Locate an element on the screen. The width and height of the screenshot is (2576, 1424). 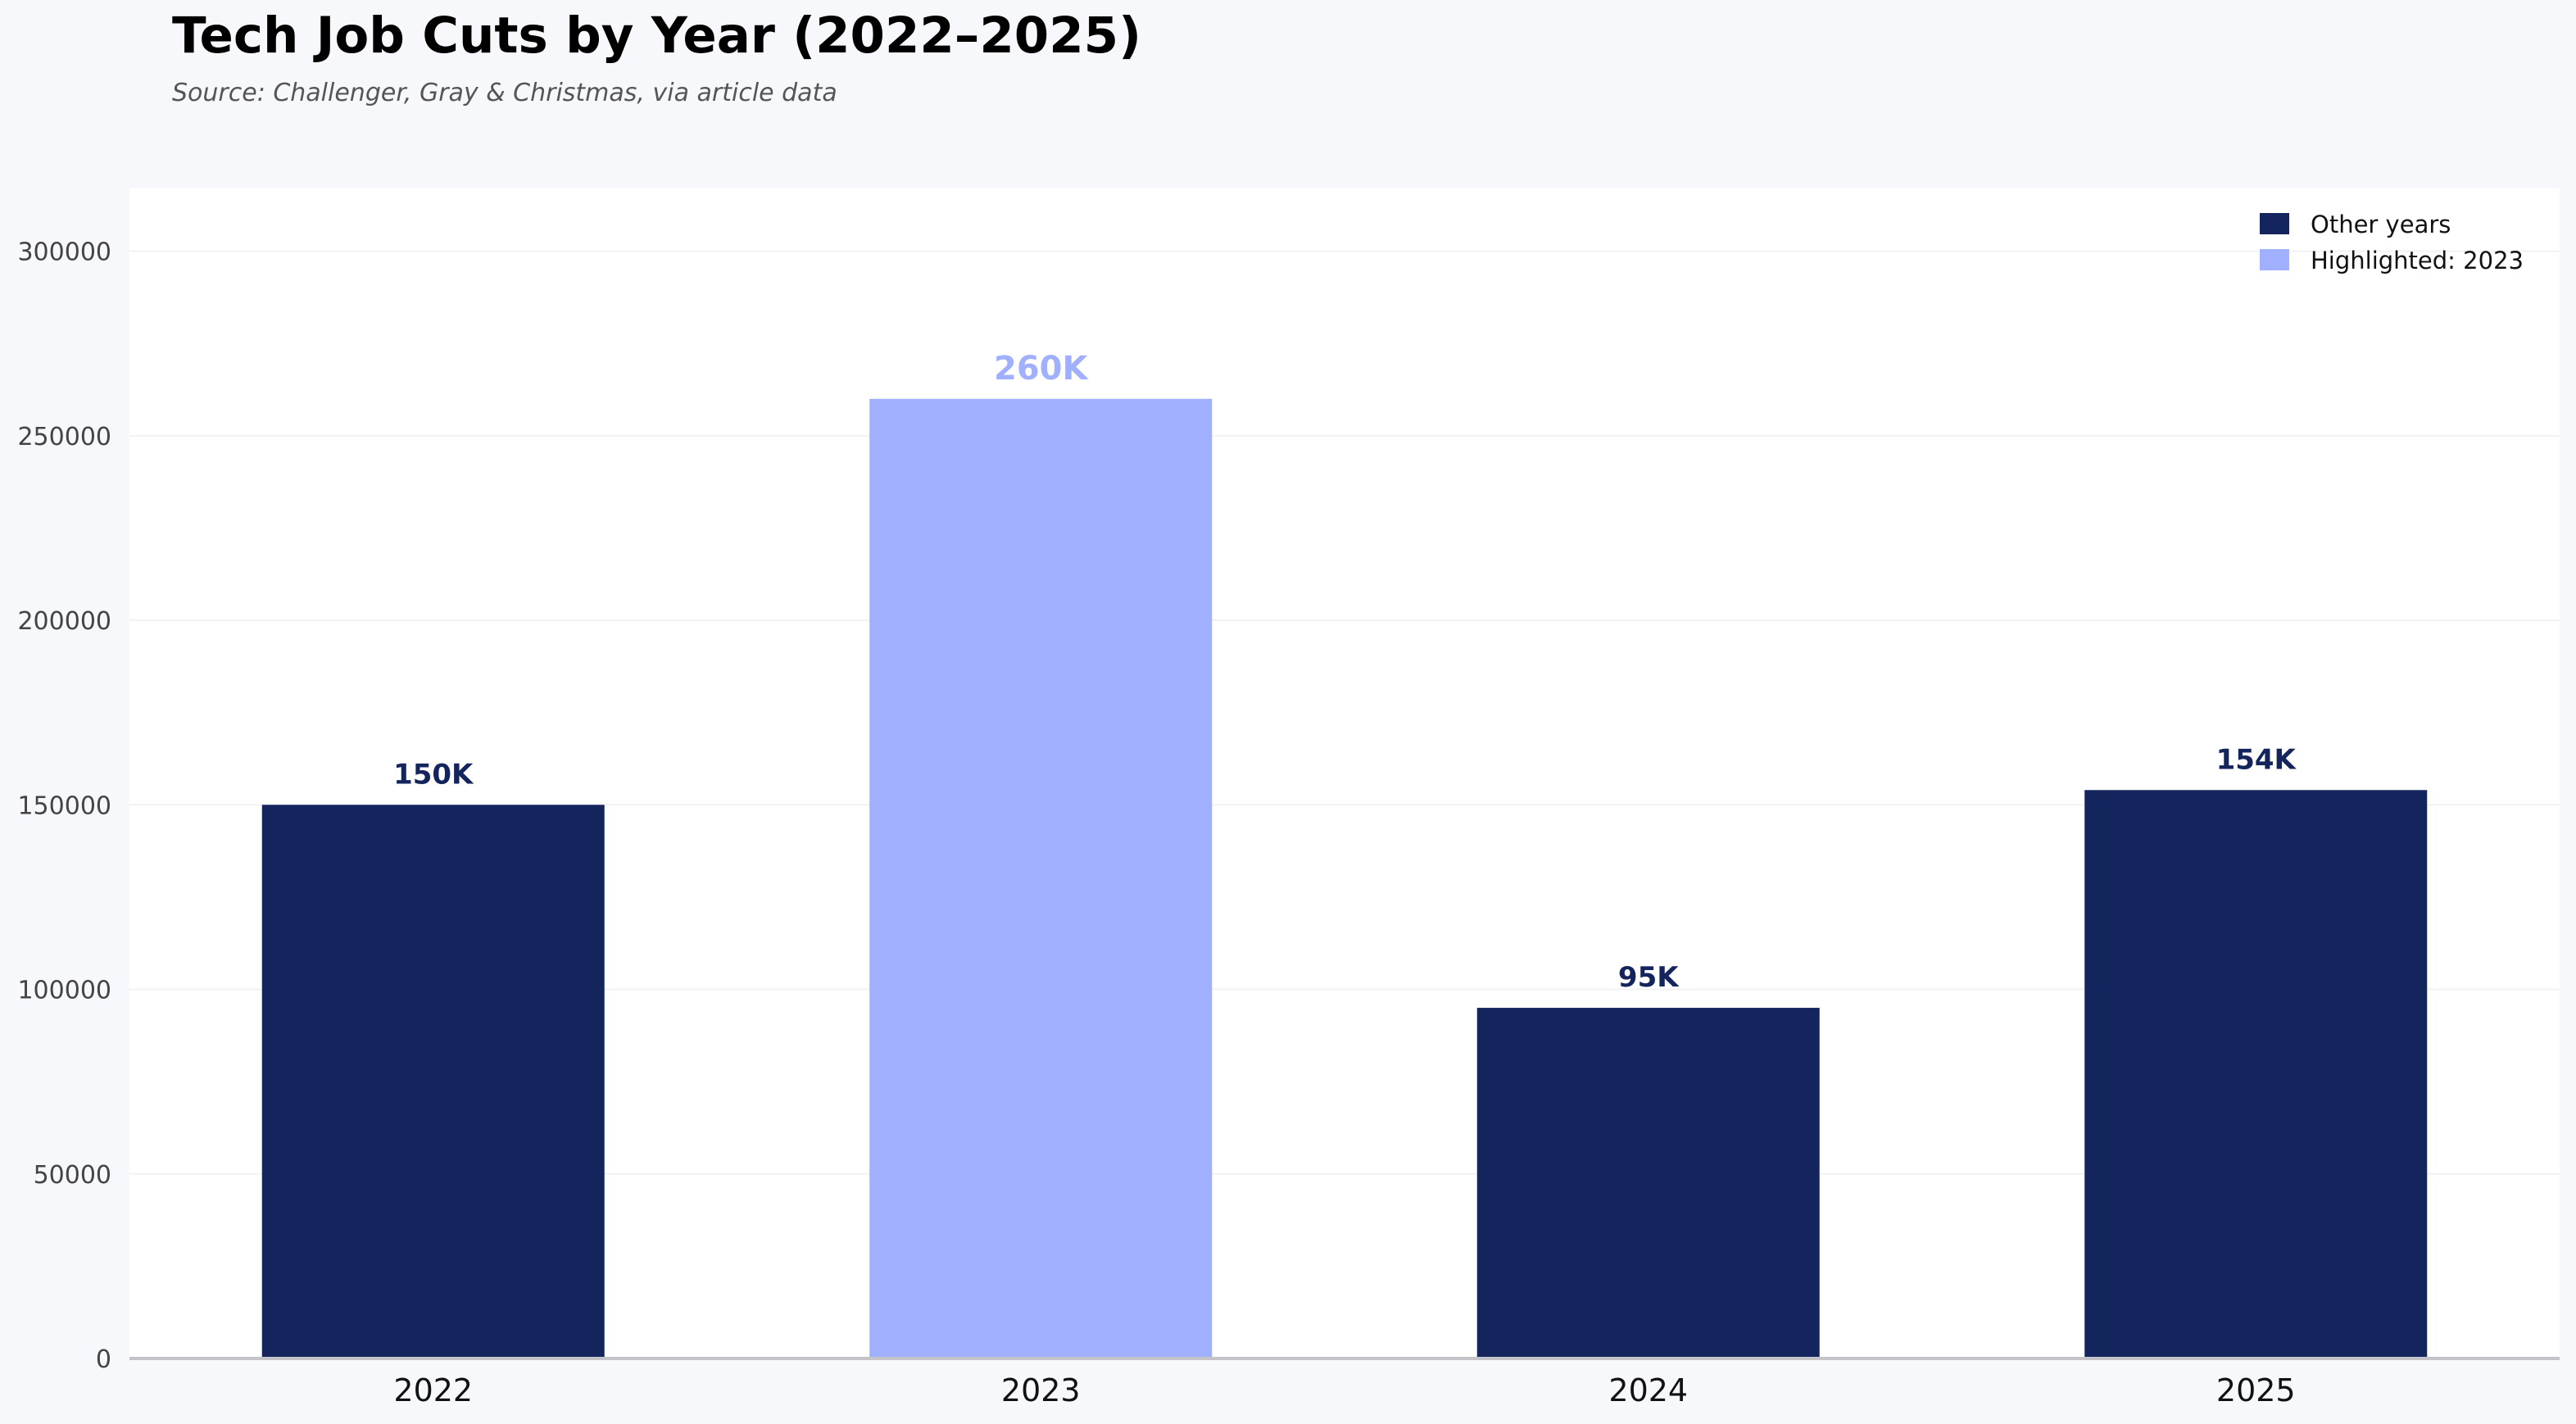
x-tick-label-2025: 2025 is located at coordinates (2256, 1390).